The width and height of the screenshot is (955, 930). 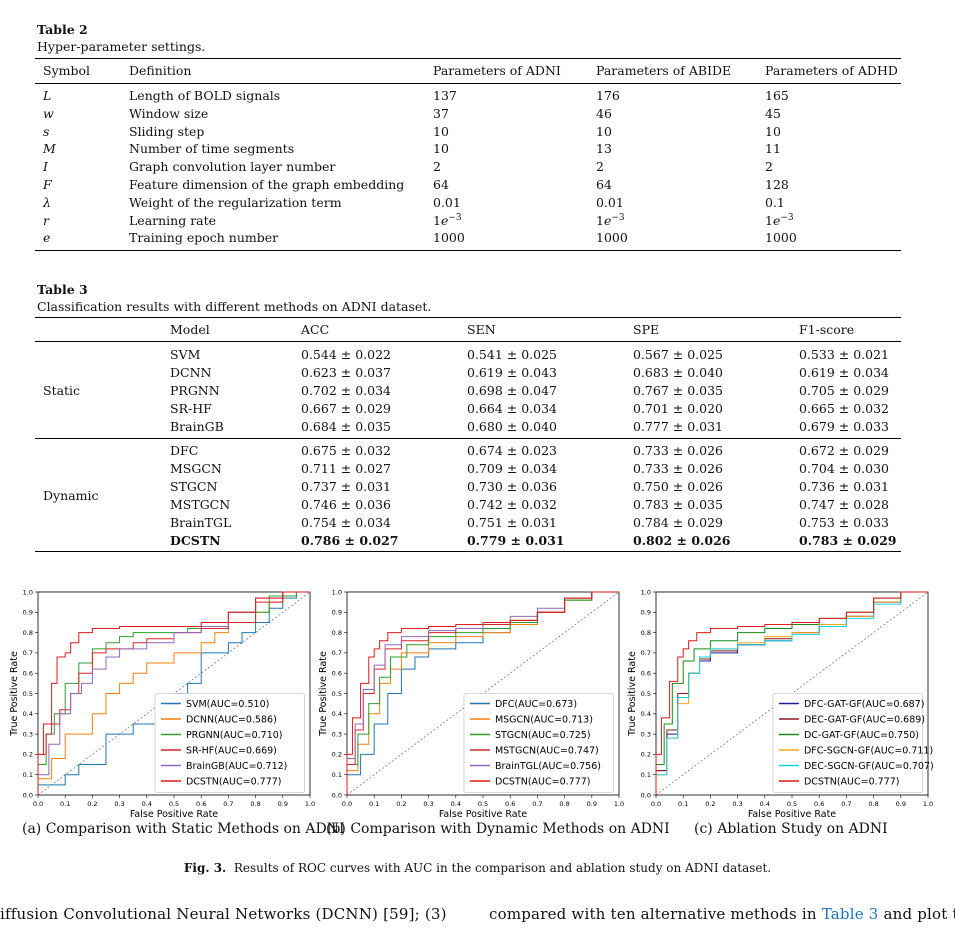 I want to click on table3-metric: 0.783 ± 0.029, so click(x=848, y=540).